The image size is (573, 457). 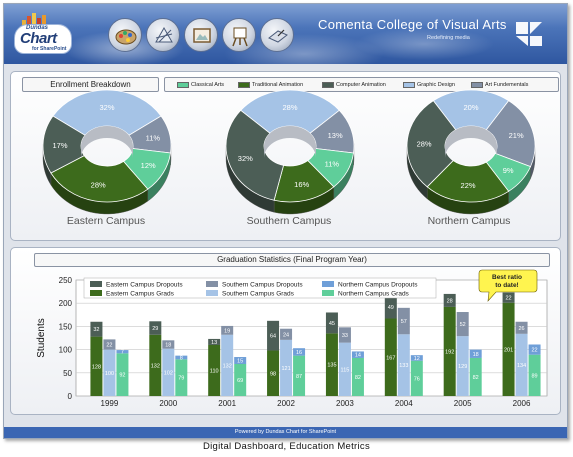 What do you see at coordinates (301, 184) in the screenshot?
I see `pie-percent-label: 16%` at bounding box center [301, 184].